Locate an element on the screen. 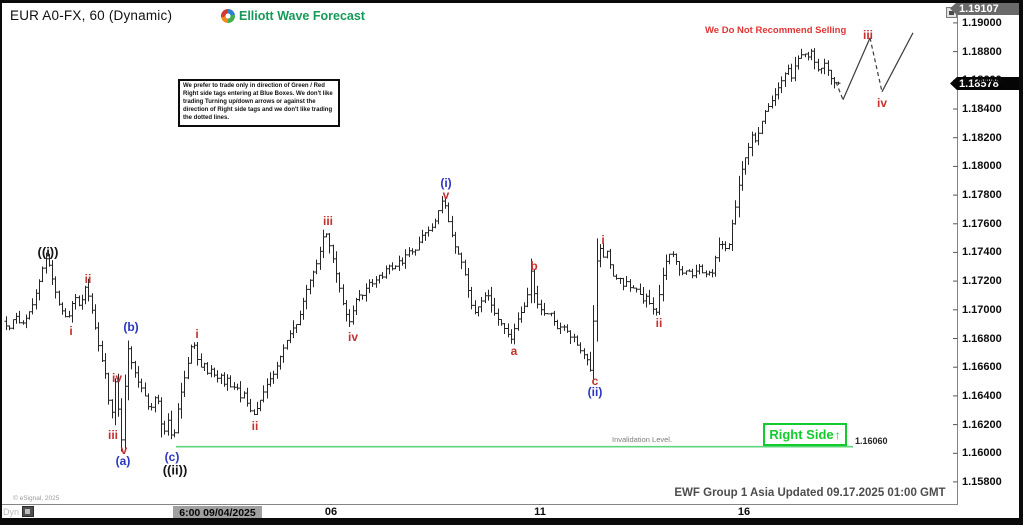 The width and height of the screenshot is (1023, 525). price-tick-label: 1.18400 is located at coordinates (982, 109).